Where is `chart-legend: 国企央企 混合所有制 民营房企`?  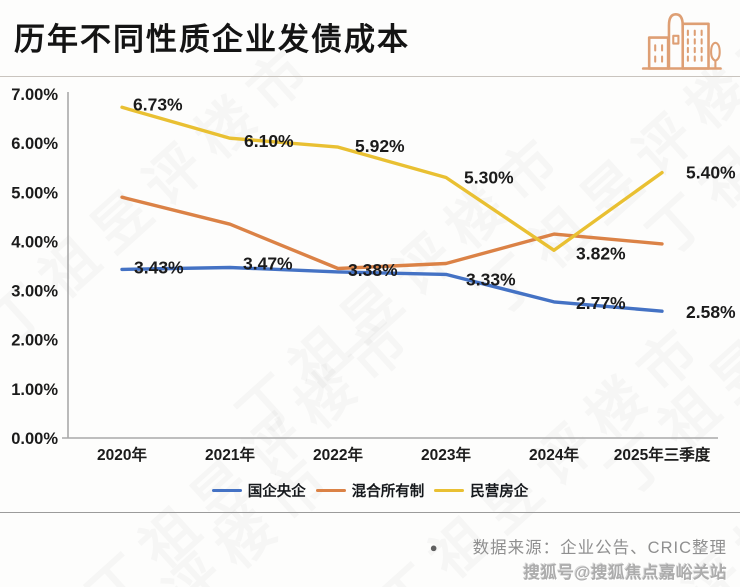 chart-legend: 国企央企 混合所有制 民营房企 is located at coordinates (370, 490).